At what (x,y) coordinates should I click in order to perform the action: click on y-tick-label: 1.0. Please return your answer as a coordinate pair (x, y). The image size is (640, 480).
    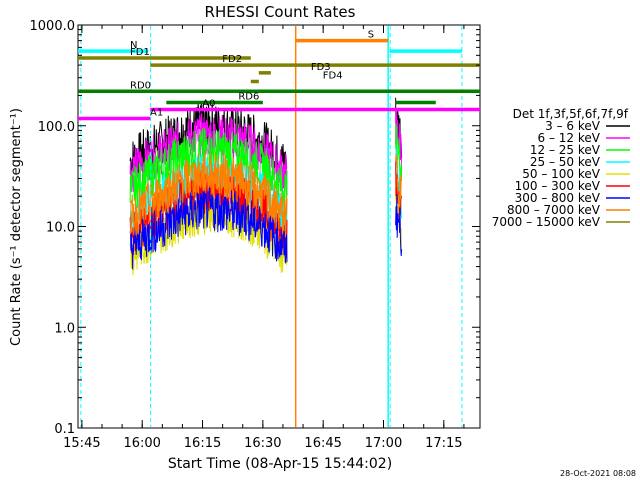
    Looking at the image, I should click on (64, 328).